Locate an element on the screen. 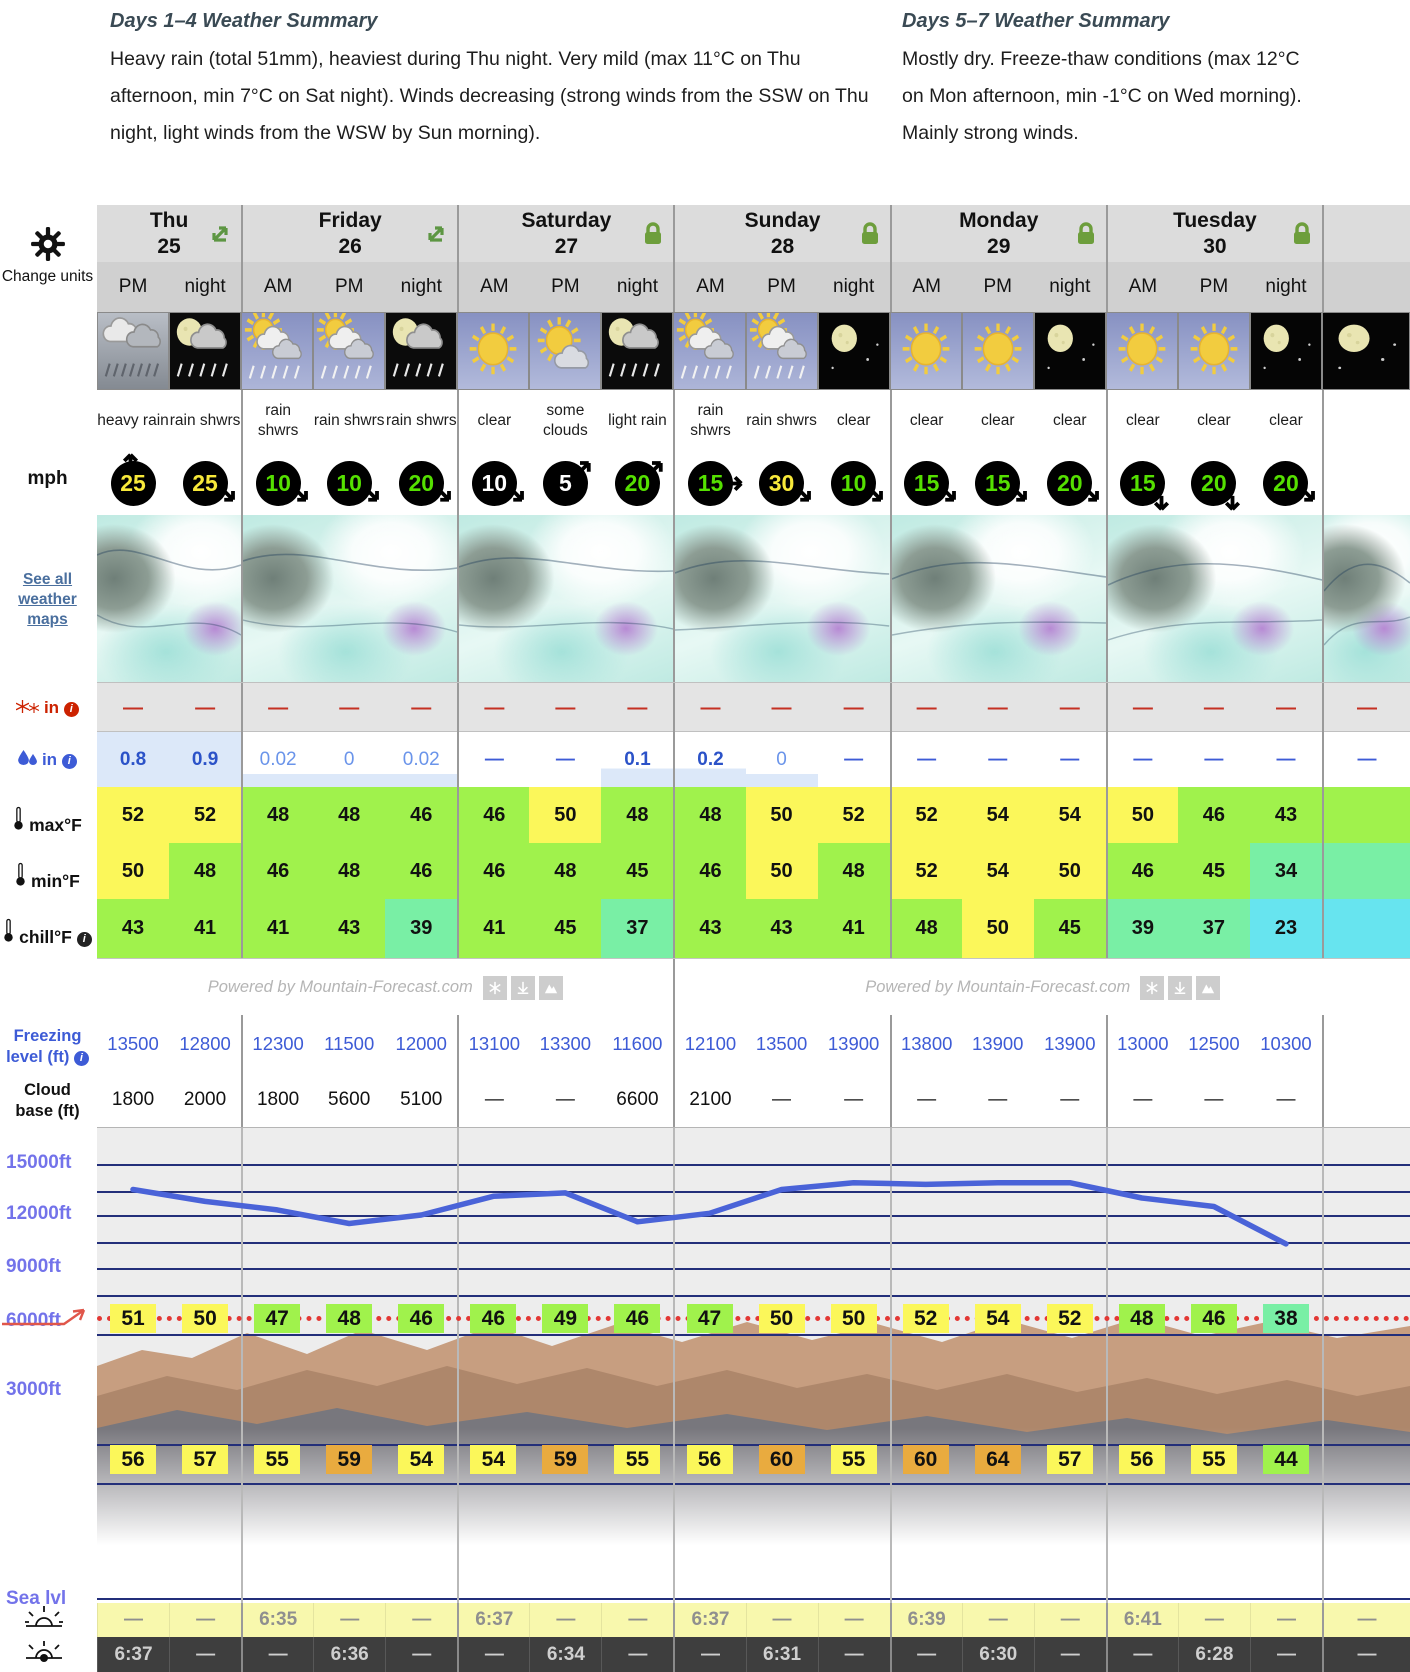 The image size is (1410, 1672). maps-link-text: See all weather maps is located at coordinates (47, 600).